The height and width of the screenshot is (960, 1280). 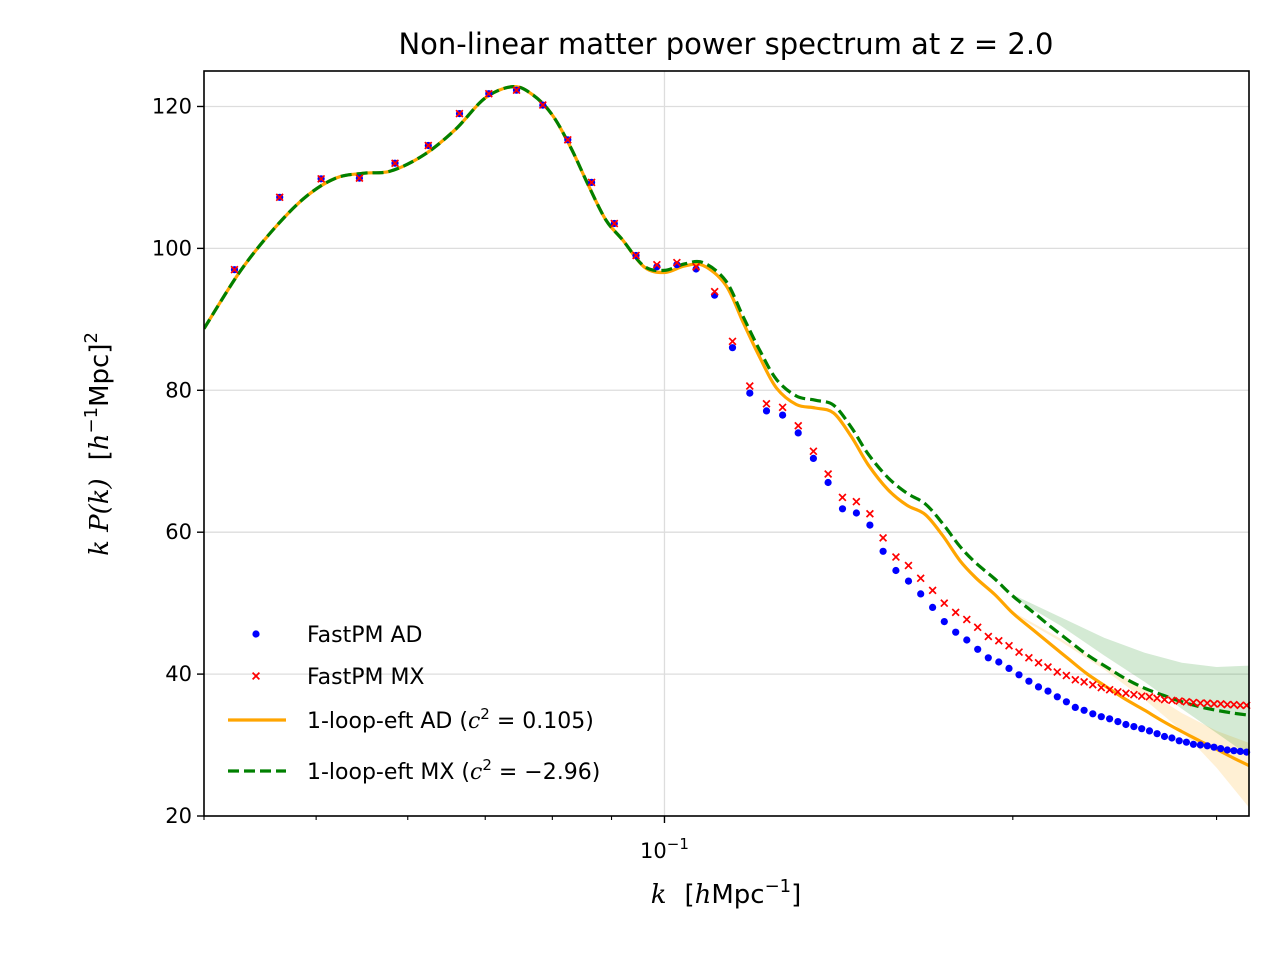 What do you see at coordinates (178, 532) in the screenshot?
I see `y-tick-label-60: 60` at bounding box center [178, 532].